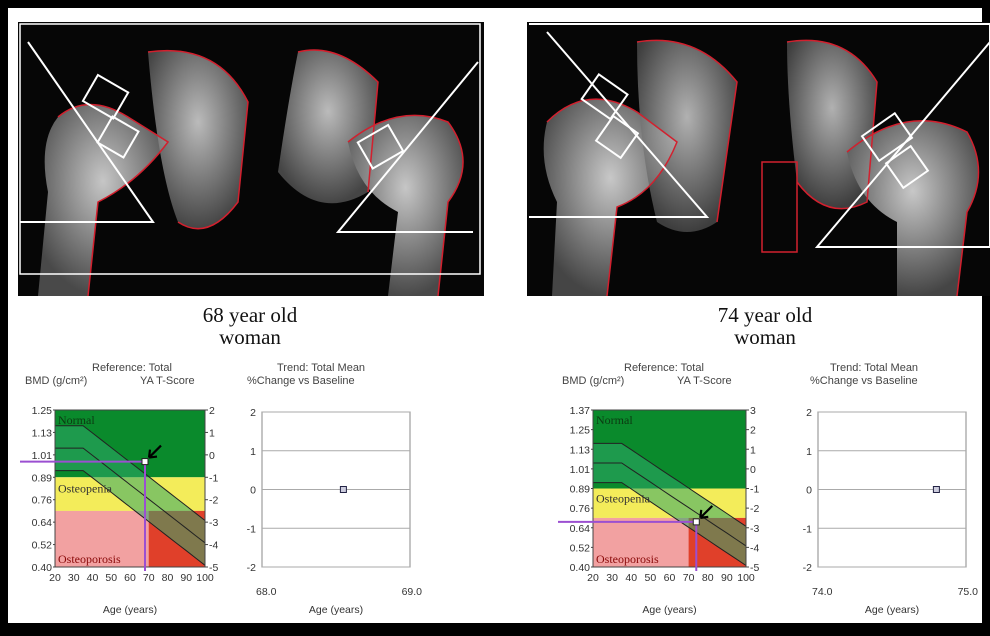 This screenshot has height=636, width=990. I want to click on t-score-tick-label: 3, so click(753, 411).